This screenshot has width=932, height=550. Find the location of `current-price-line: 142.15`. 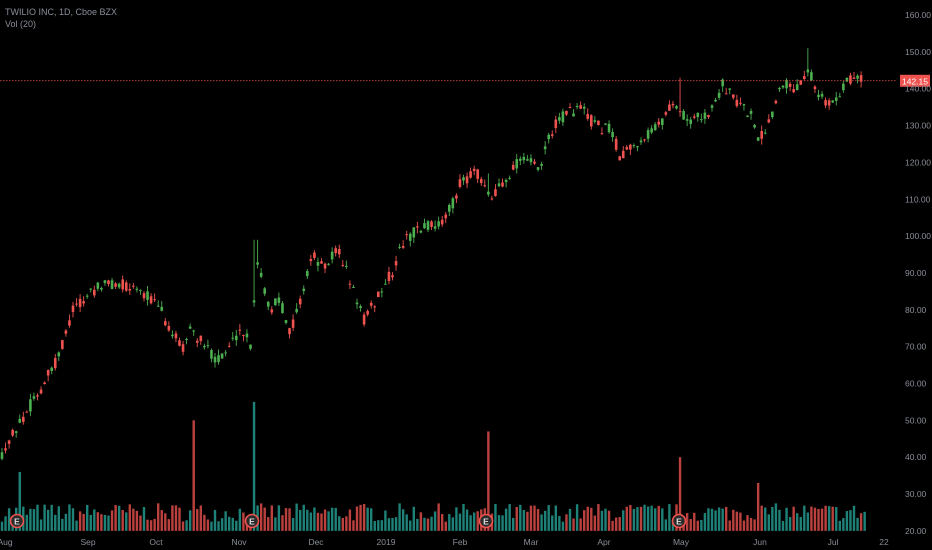

current-price-line: 142.15 is located at coordinates (465, 80).